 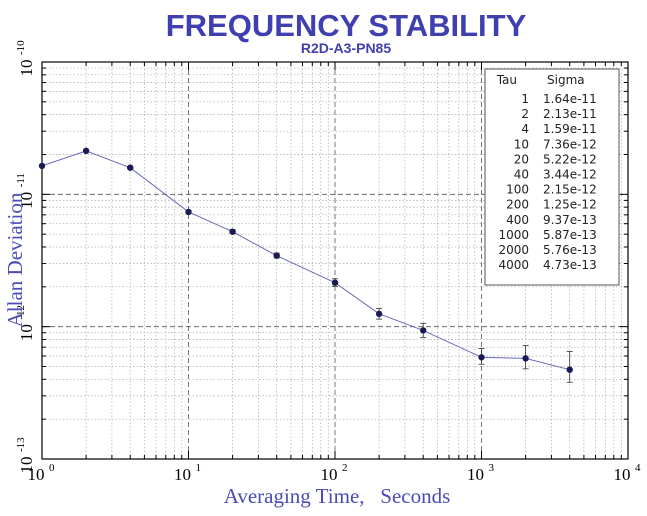 I want to click on legend-sigma-value: 7.36e-12, so click(x=570, y=144).